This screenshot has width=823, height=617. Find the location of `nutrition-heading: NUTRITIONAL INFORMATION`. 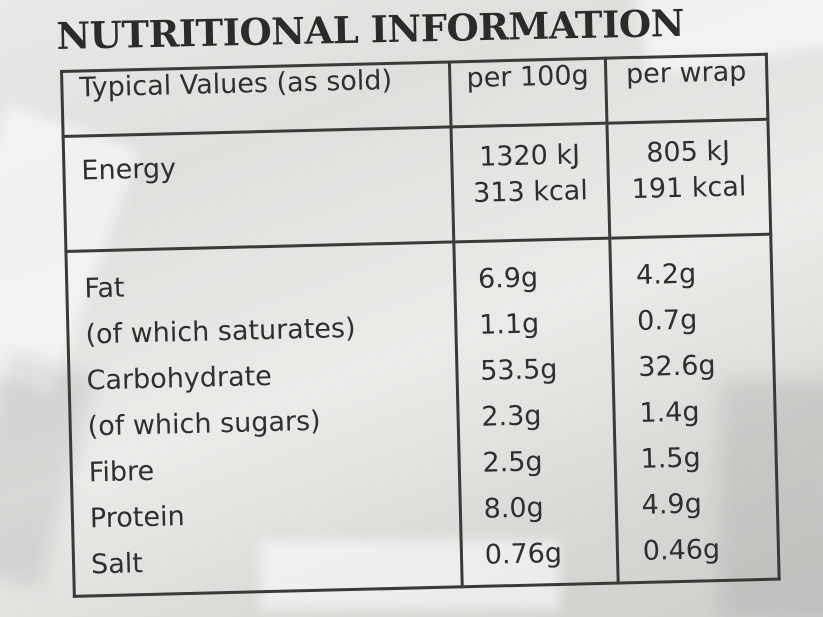

nutrition-heading: NUTRITIONAL INFORMATION is located at coordinates (370, 29).